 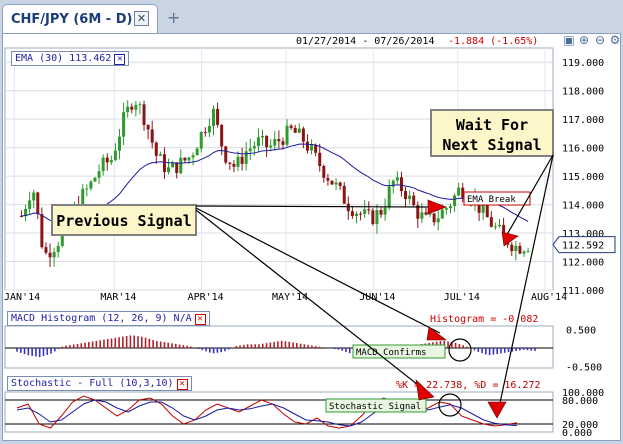 What do you see at coordinates (22, 297) in the screenshot?
I see `date-axis-tick-label: JAN'14` at bounding box center [22, 297].